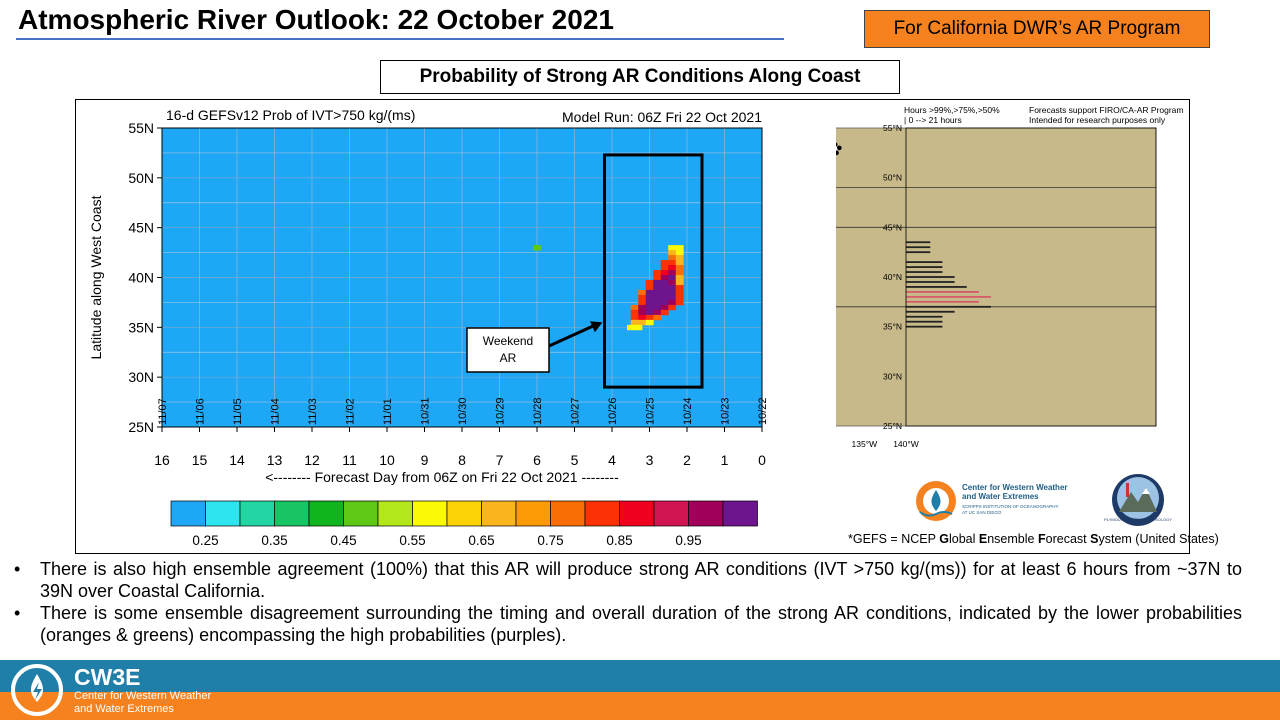 The image size is (1280, 720). Describe the element at coordinates (1106, 110) in the screenshot. I see `map-header-right: Forecasts support FIRO/CA-AR Program` at that location.